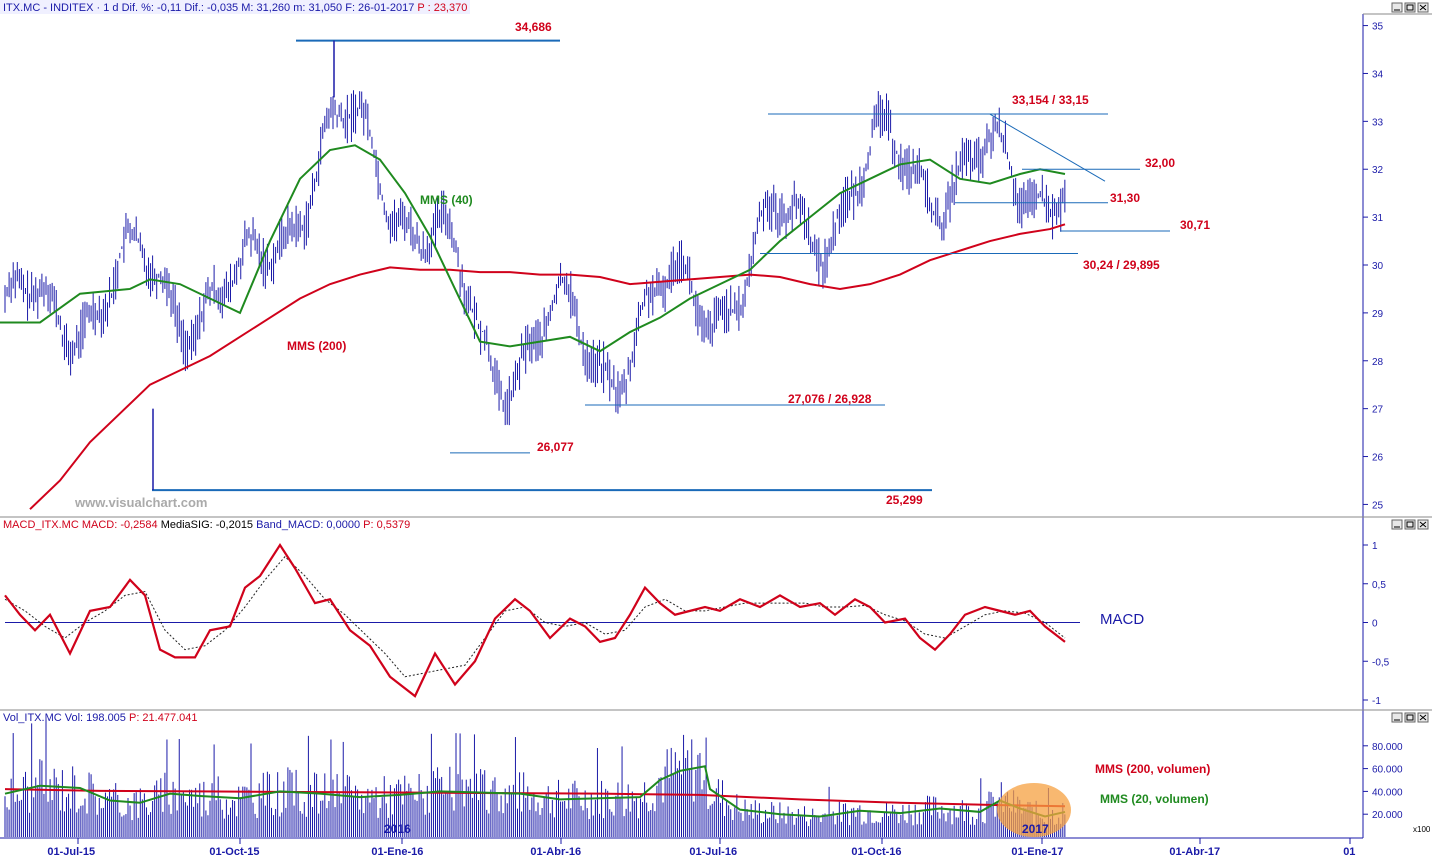  What do you see at coordinates (555, 851) in the screenshot?
I see `x-tick-label: 01-Abr-16` at bounding box center [555, 851].